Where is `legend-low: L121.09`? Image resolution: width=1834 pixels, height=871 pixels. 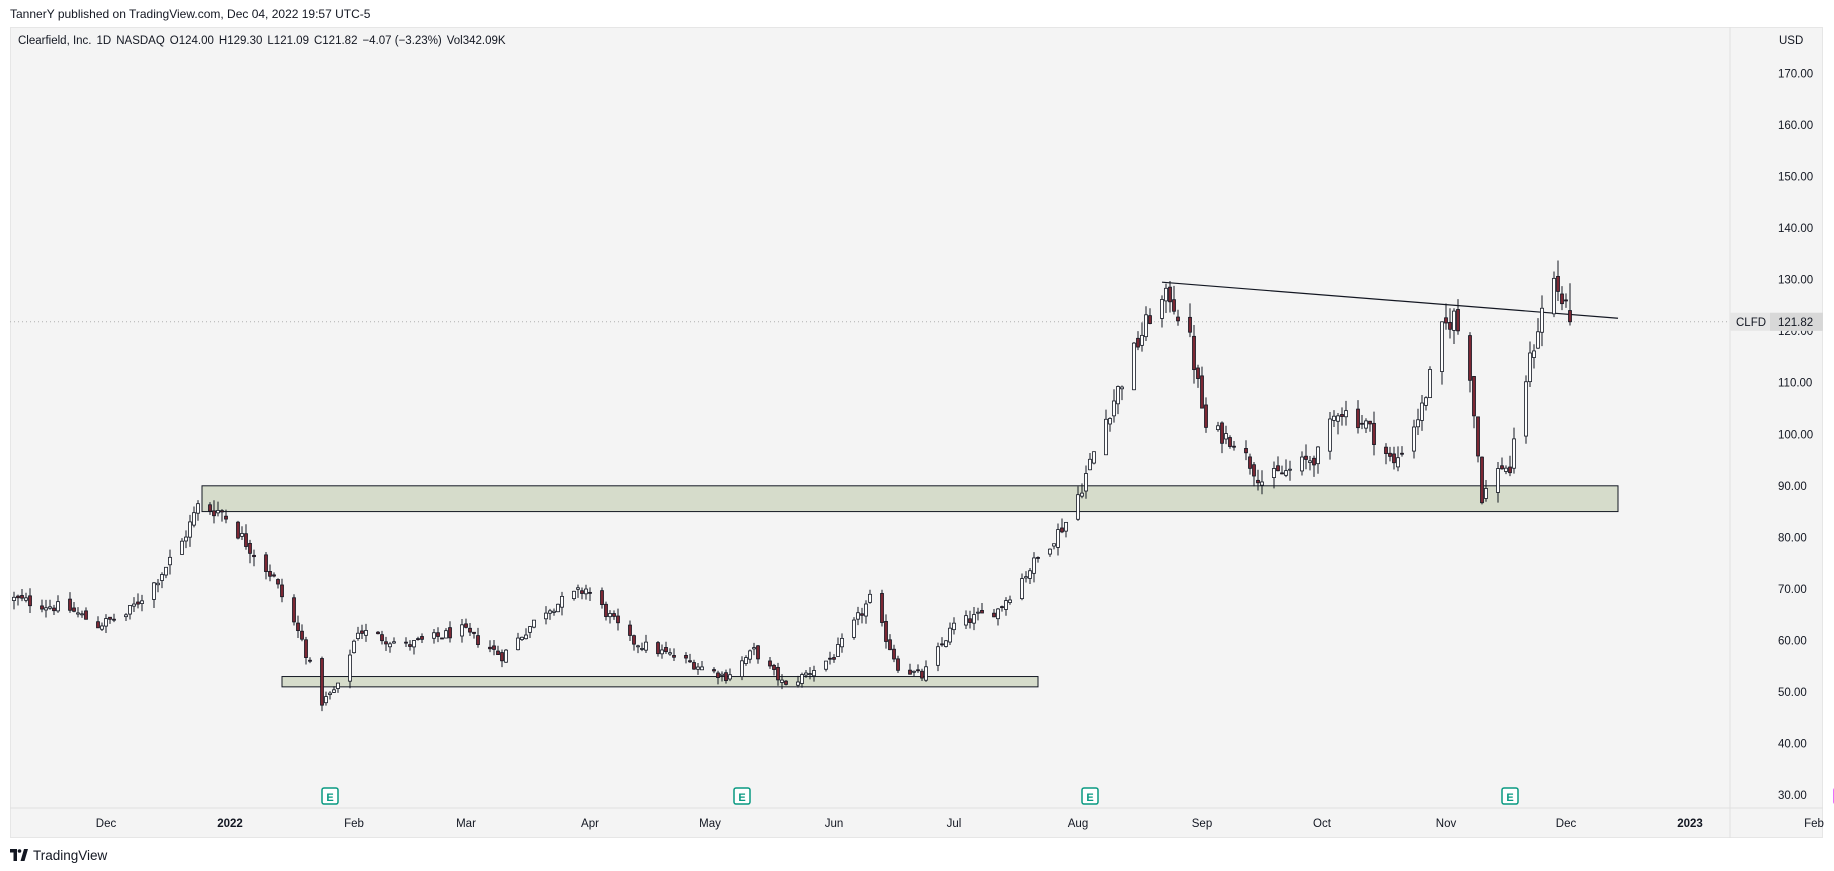 legend-low: L121.09 is located at coordinates (288, 41).